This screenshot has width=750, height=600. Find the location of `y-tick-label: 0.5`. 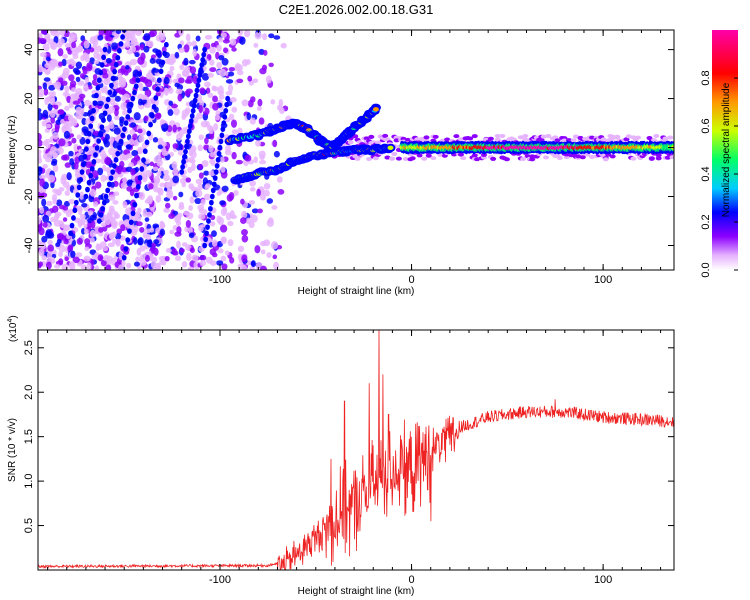

y-tick-label: 0.5 is located at coordinates (29, 525).